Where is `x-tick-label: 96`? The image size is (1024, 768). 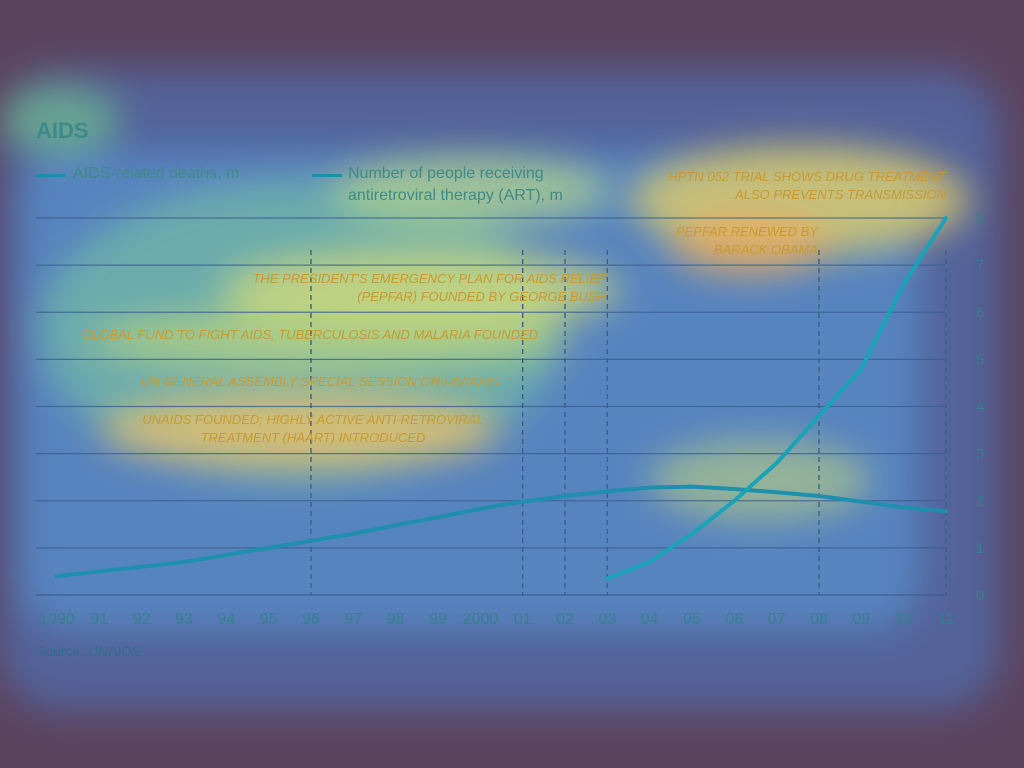 x-tick-label: 96 is located at coordinates (311, 619).